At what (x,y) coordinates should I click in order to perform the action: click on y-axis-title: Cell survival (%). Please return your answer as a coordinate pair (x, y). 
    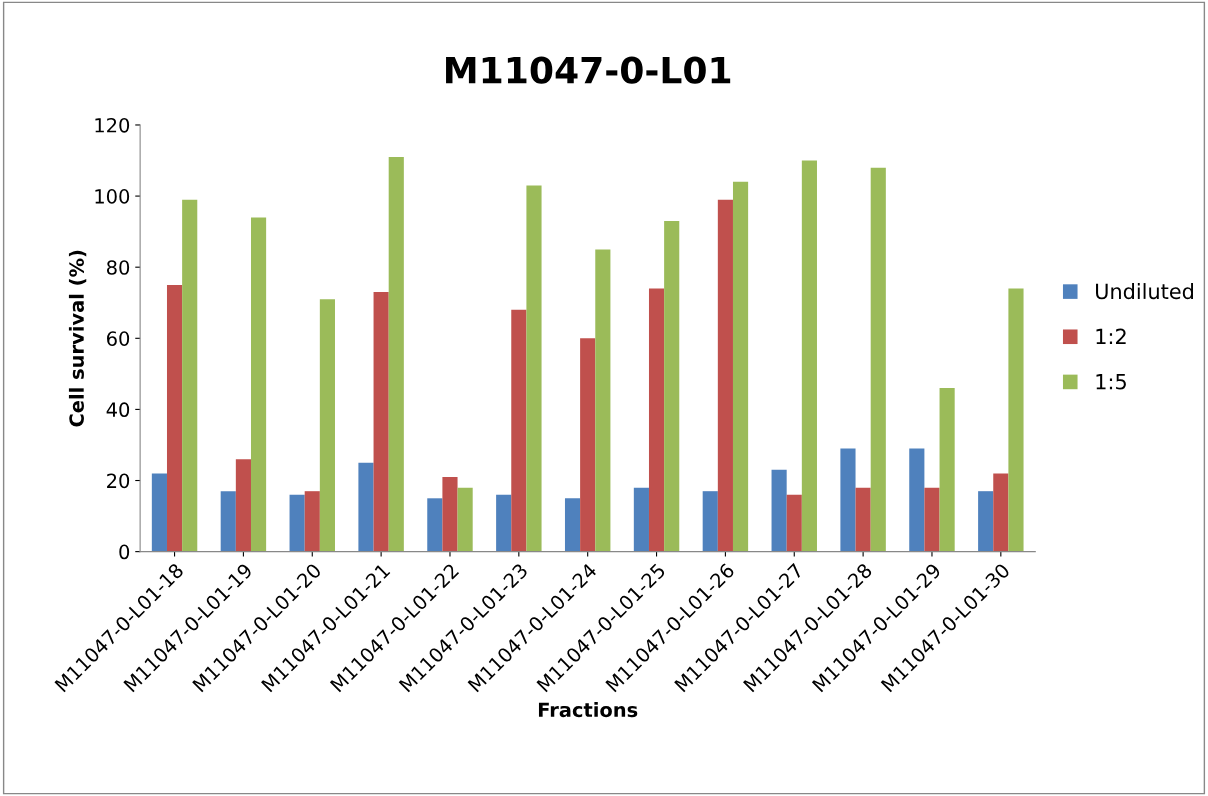
    Looking at the image, I should click on (77, 338).